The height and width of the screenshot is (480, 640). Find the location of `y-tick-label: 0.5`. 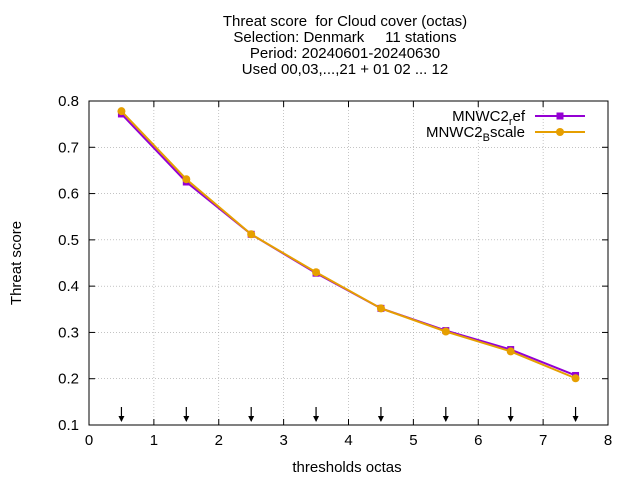

y-tick-label: 0.5 is located at coordinates (68, 240).